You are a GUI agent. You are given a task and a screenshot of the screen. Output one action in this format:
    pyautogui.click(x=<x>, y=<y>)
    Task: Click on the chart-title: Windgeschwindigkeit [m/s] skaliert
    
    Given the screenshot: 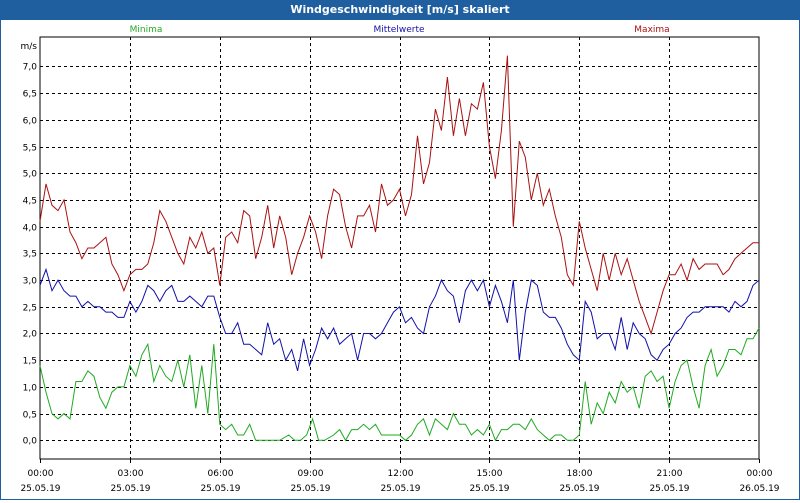 What is the action you would take?
    pyautogui.click(x=400, y=10)
    